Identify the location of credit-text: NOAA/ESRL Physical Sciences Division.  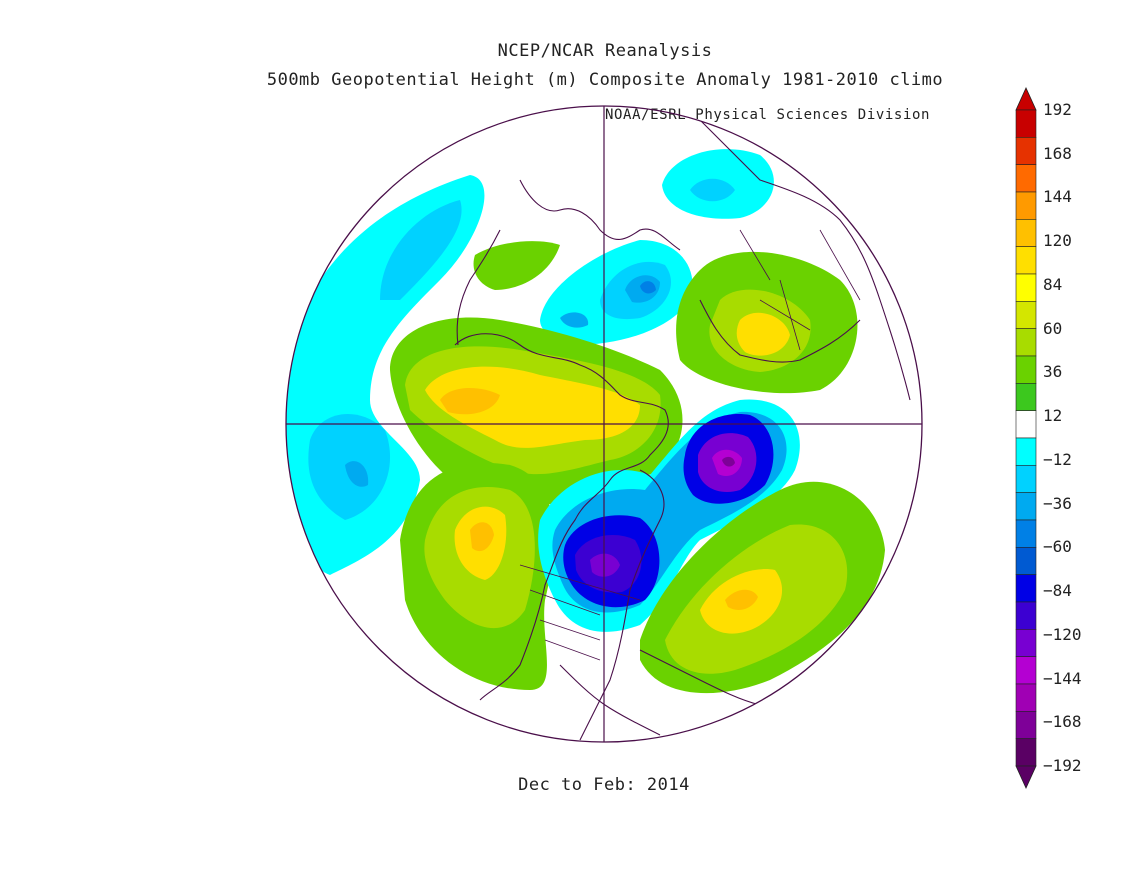
(768, 115).